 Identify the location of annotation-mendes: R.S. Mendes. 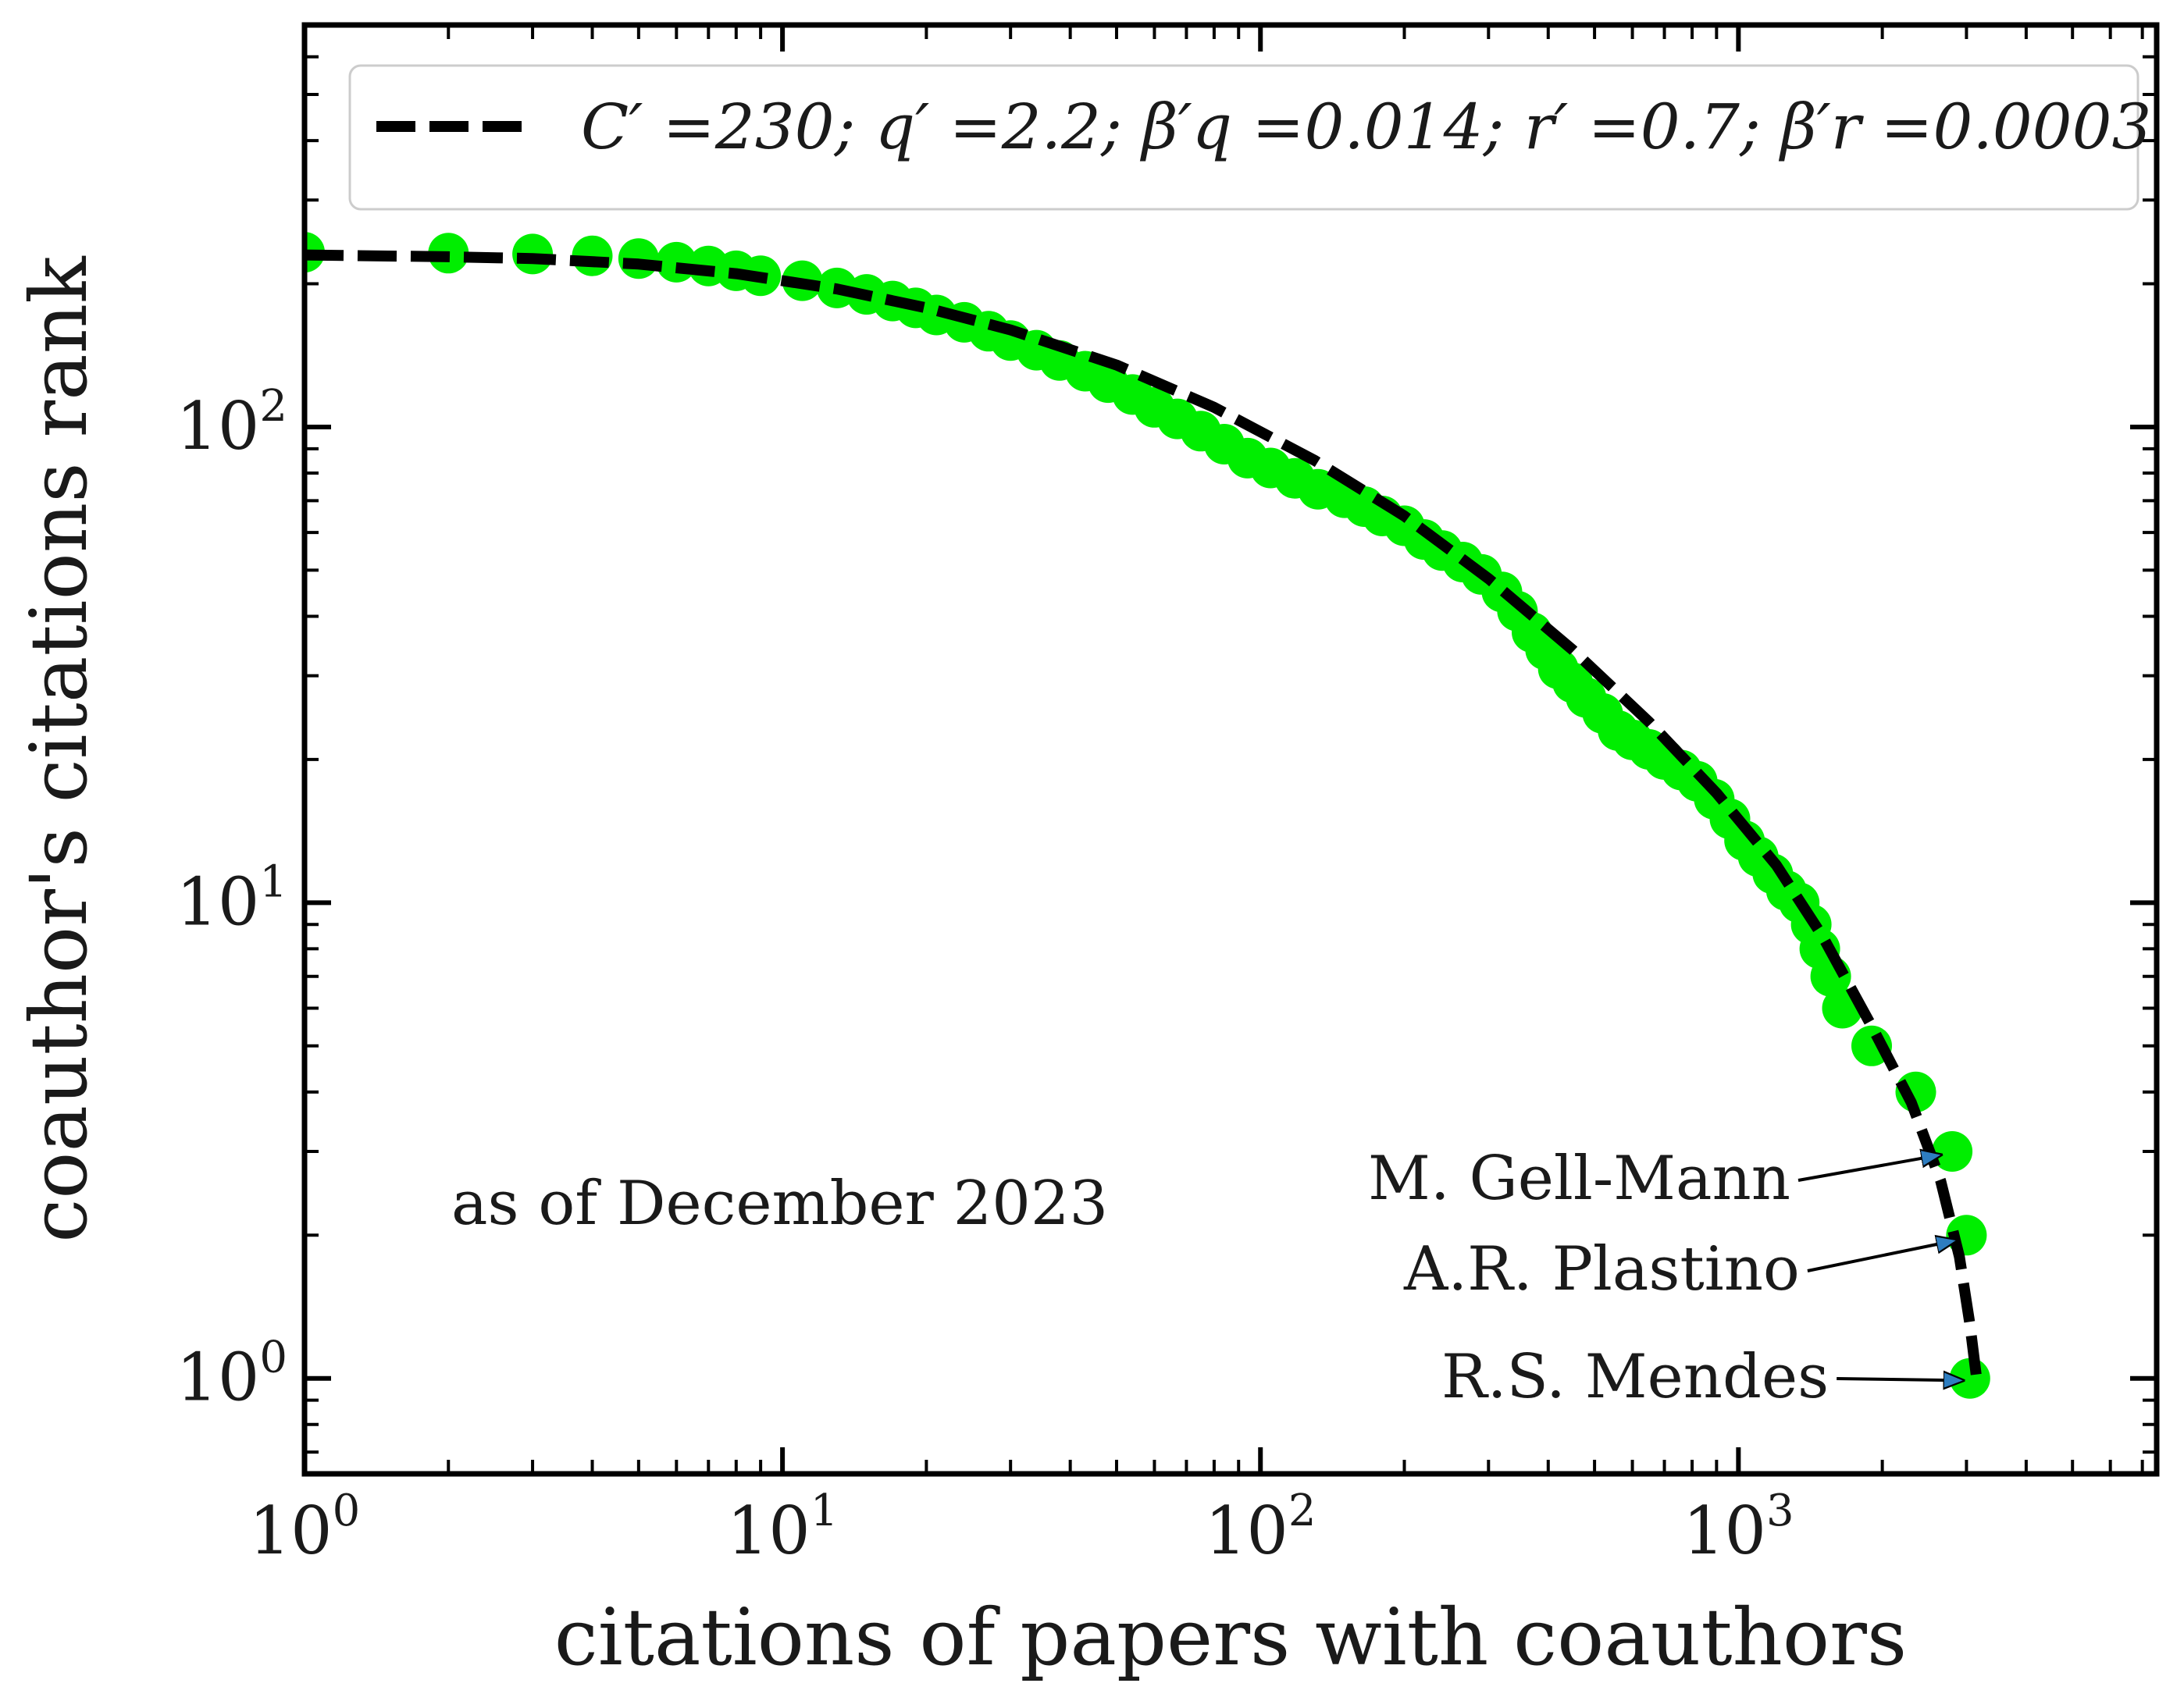
(1635, 1377).